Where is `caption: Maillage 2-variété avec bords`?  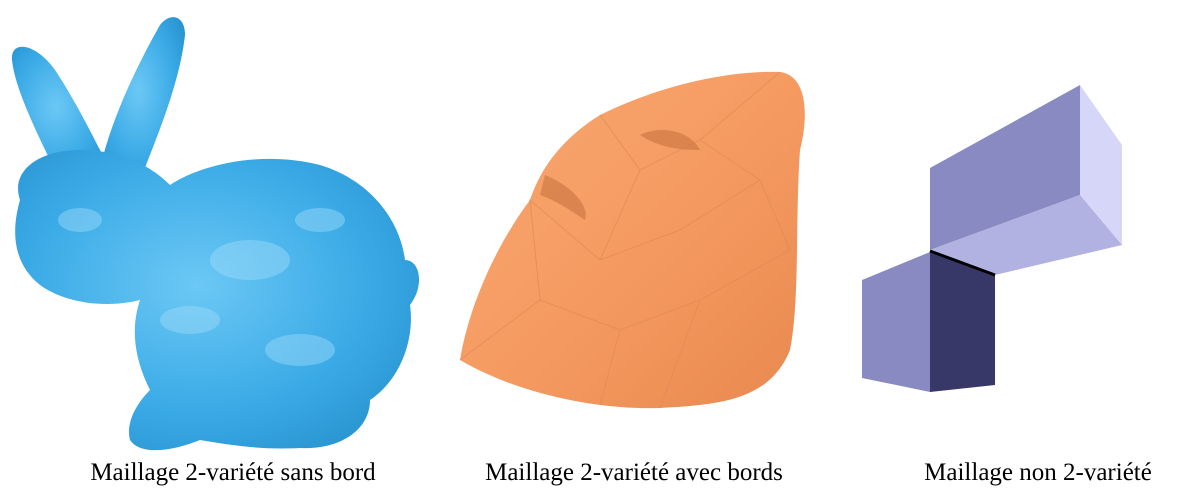
caption: Maillage 2-variété avec bords is located at coordinates (634, 472).